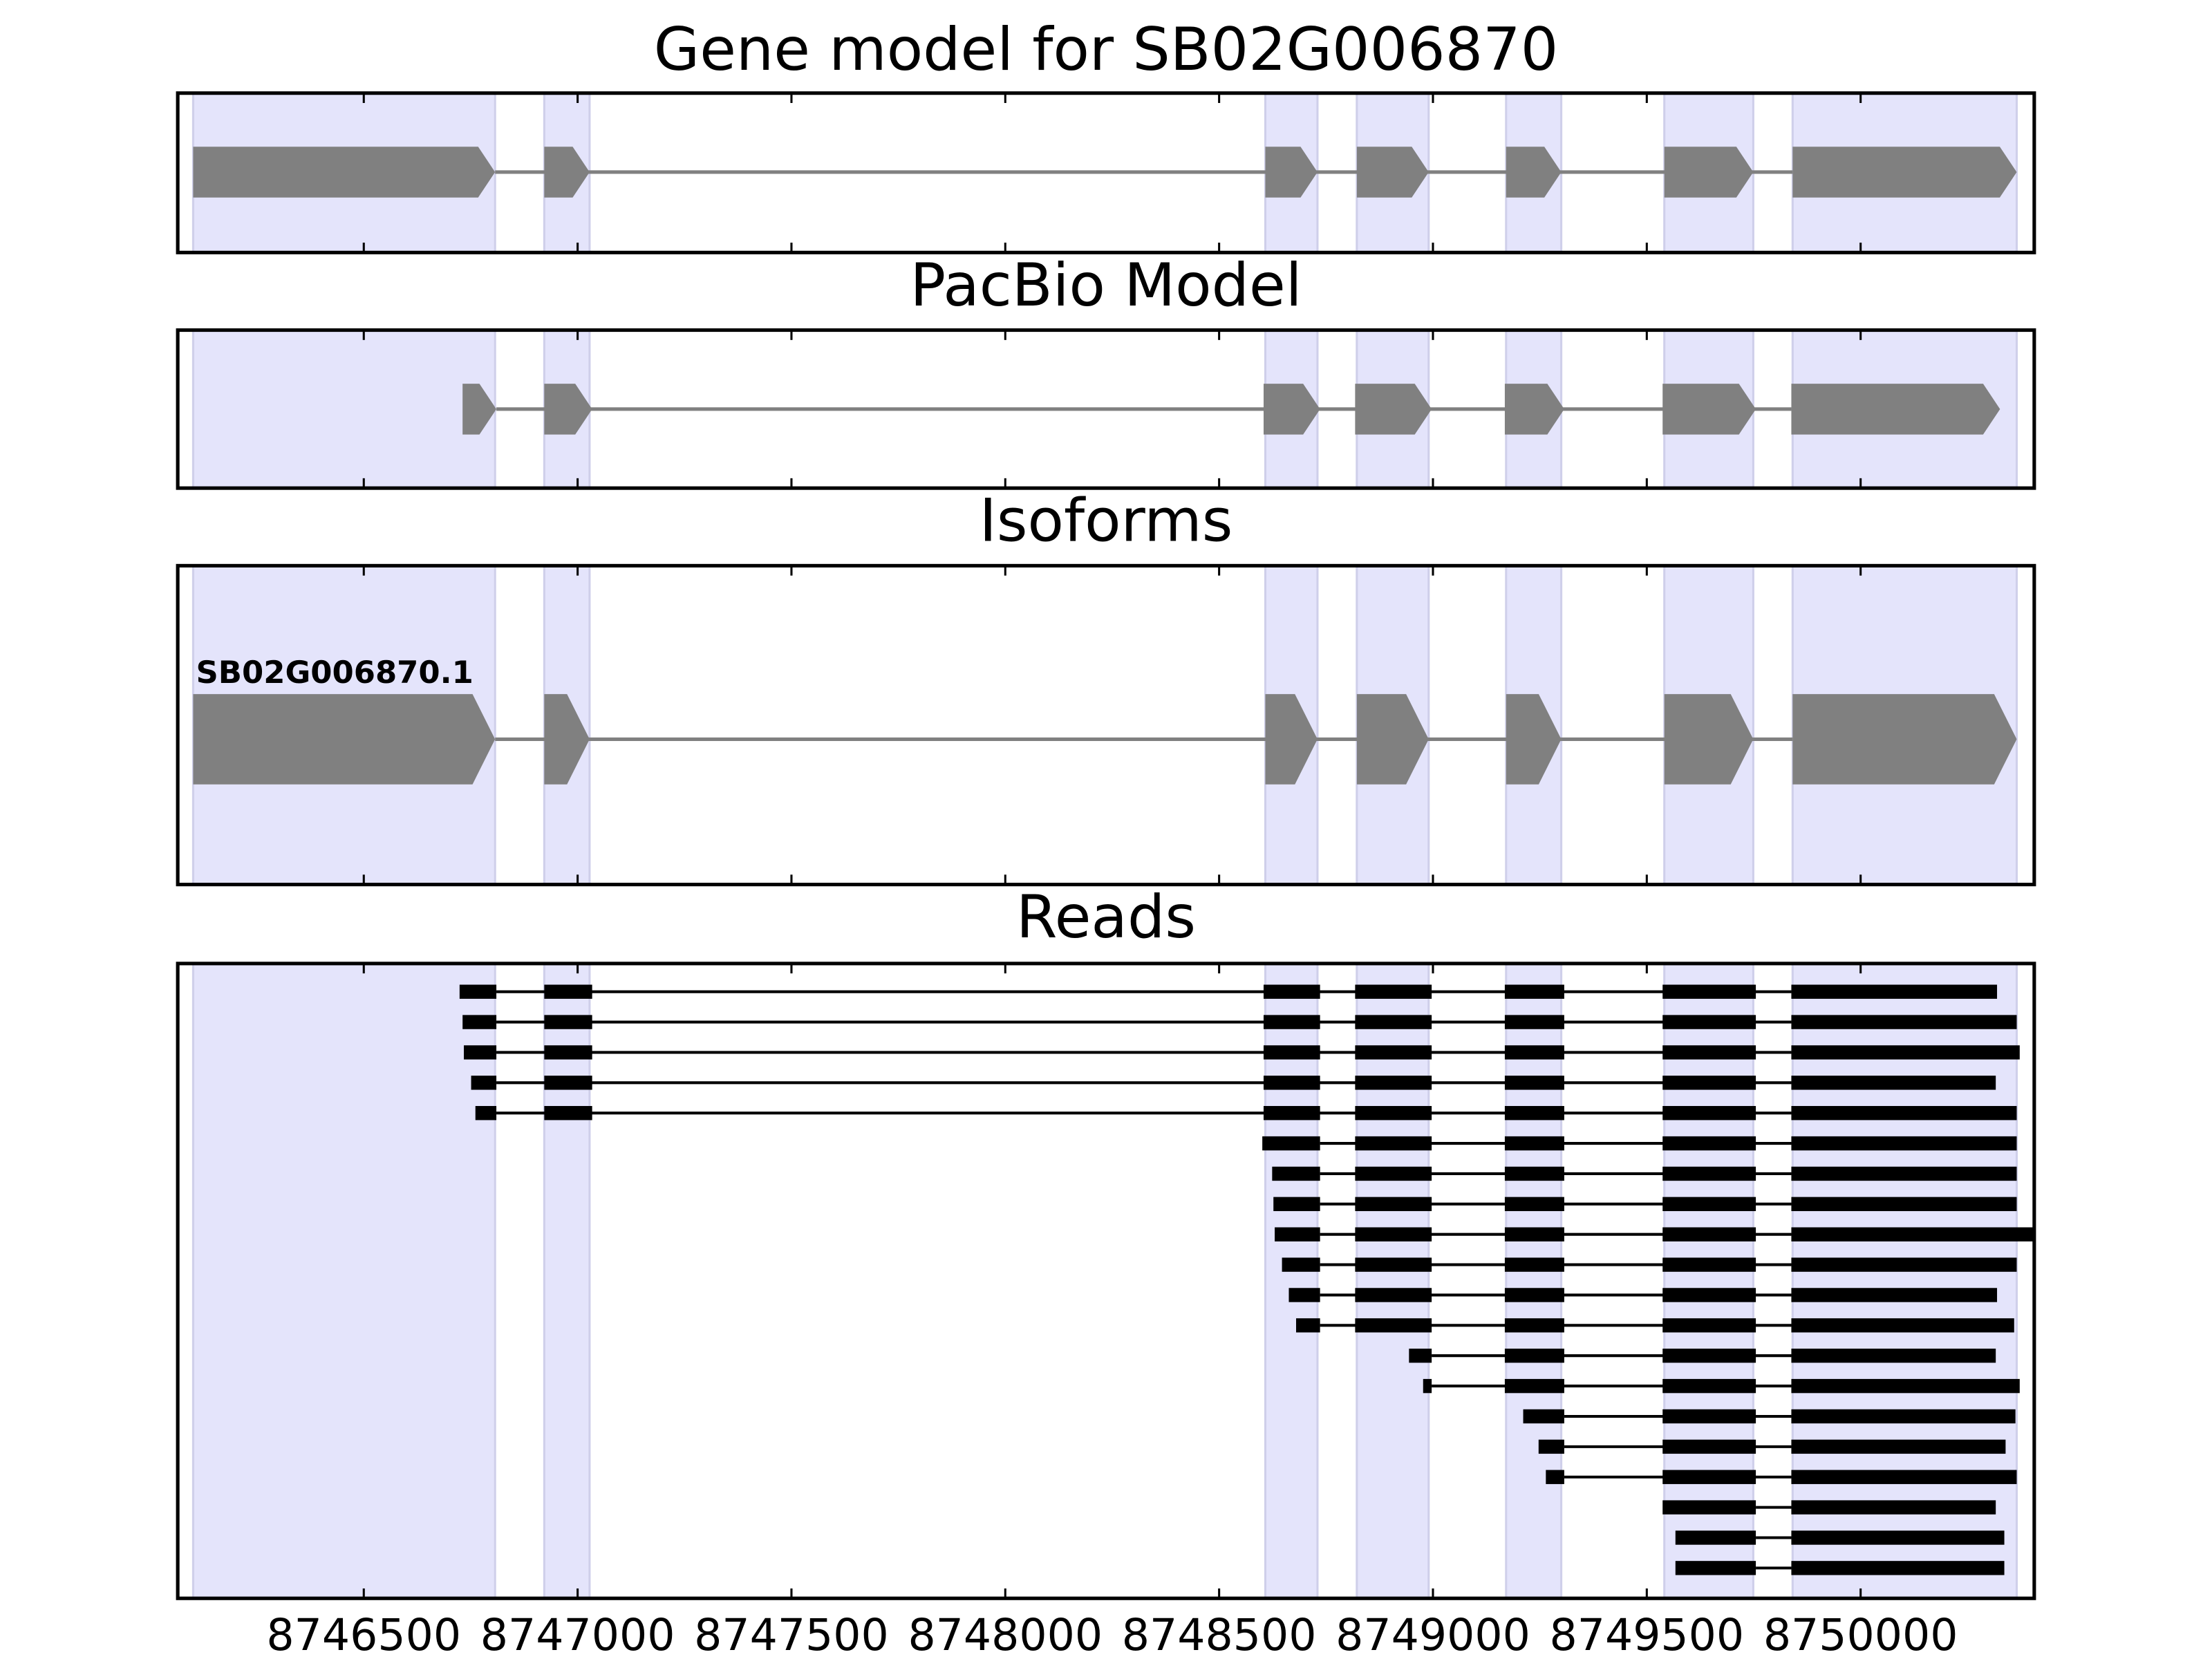  What do you see at coordinates (364, 1634) in the screenshot?
I see `x-tick-label: 8746500` at bounding box center [364, 1634].